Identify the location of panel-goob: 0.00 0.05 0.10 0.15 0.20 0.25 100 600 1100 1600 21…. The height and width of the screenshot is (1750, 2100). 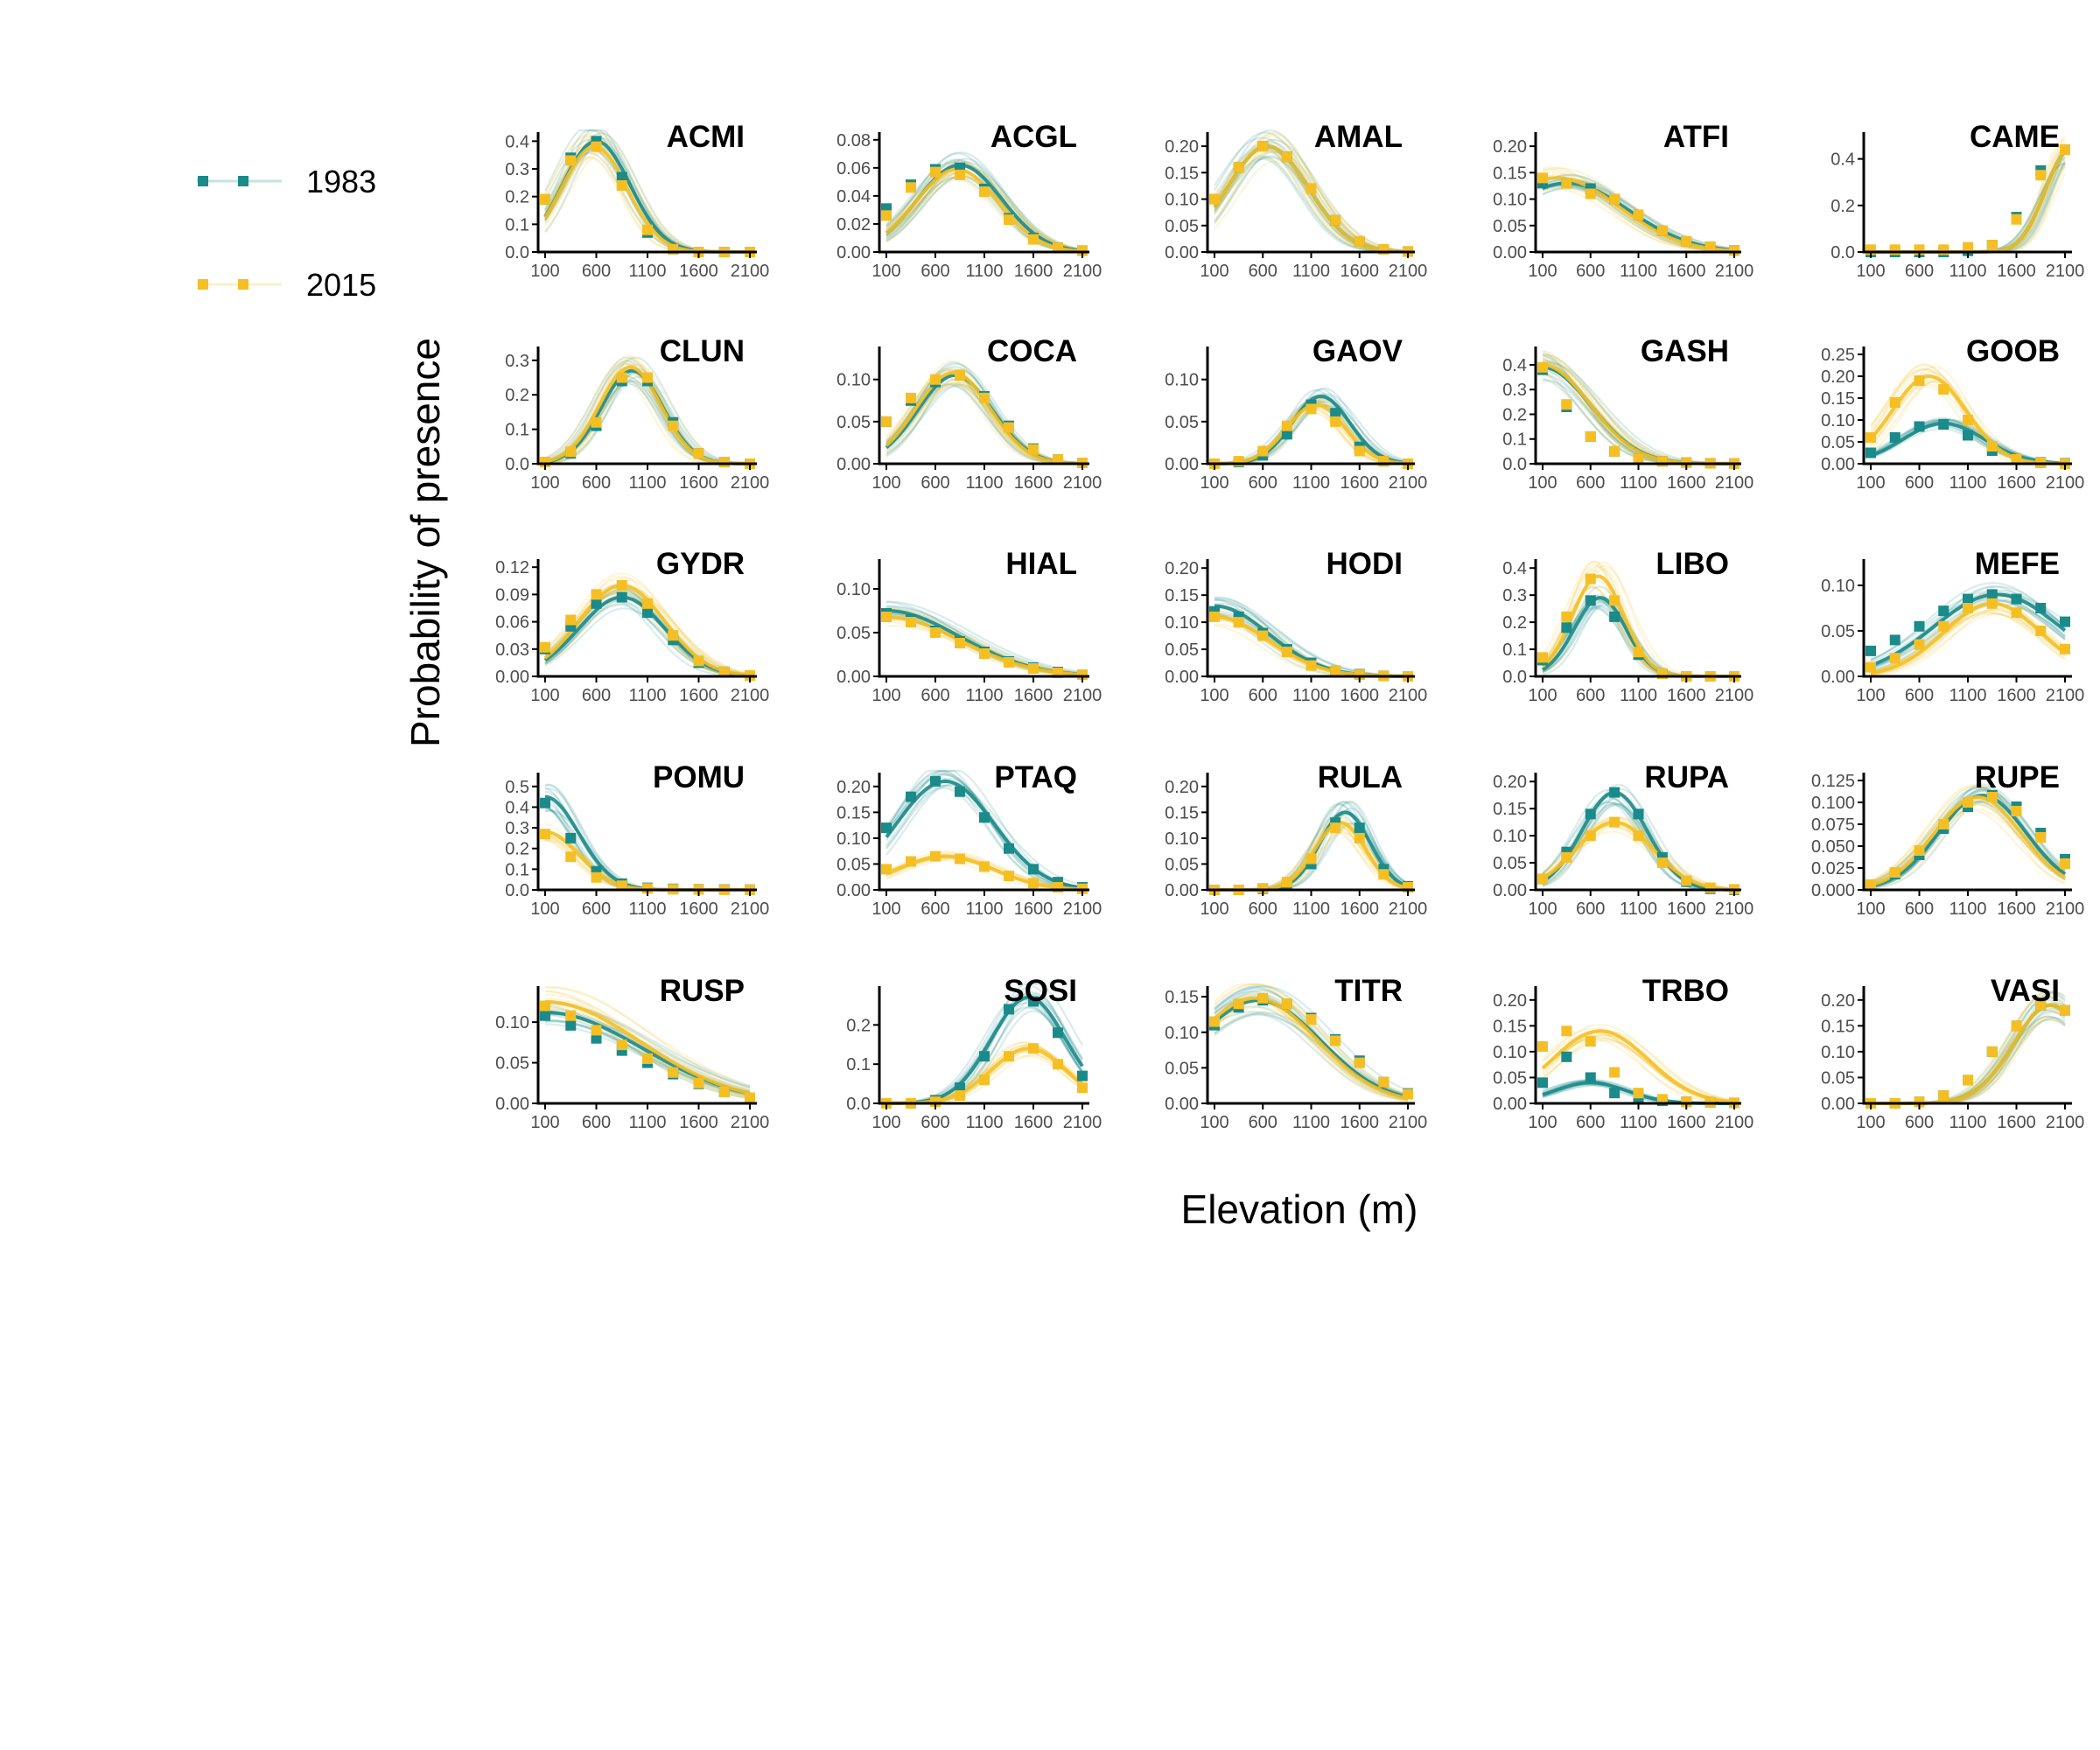
(1952, 413).